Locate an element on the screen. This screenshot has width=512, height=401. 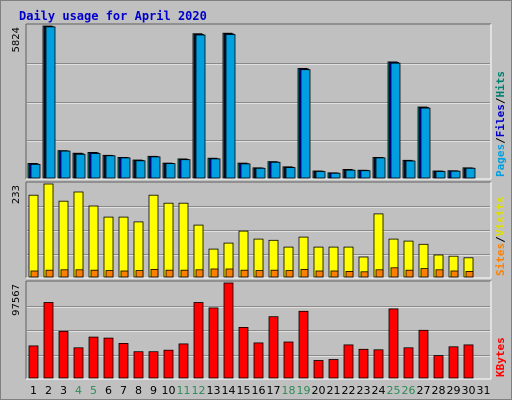
x-tick-label-5: 5 is located at coordinates (93, 390).